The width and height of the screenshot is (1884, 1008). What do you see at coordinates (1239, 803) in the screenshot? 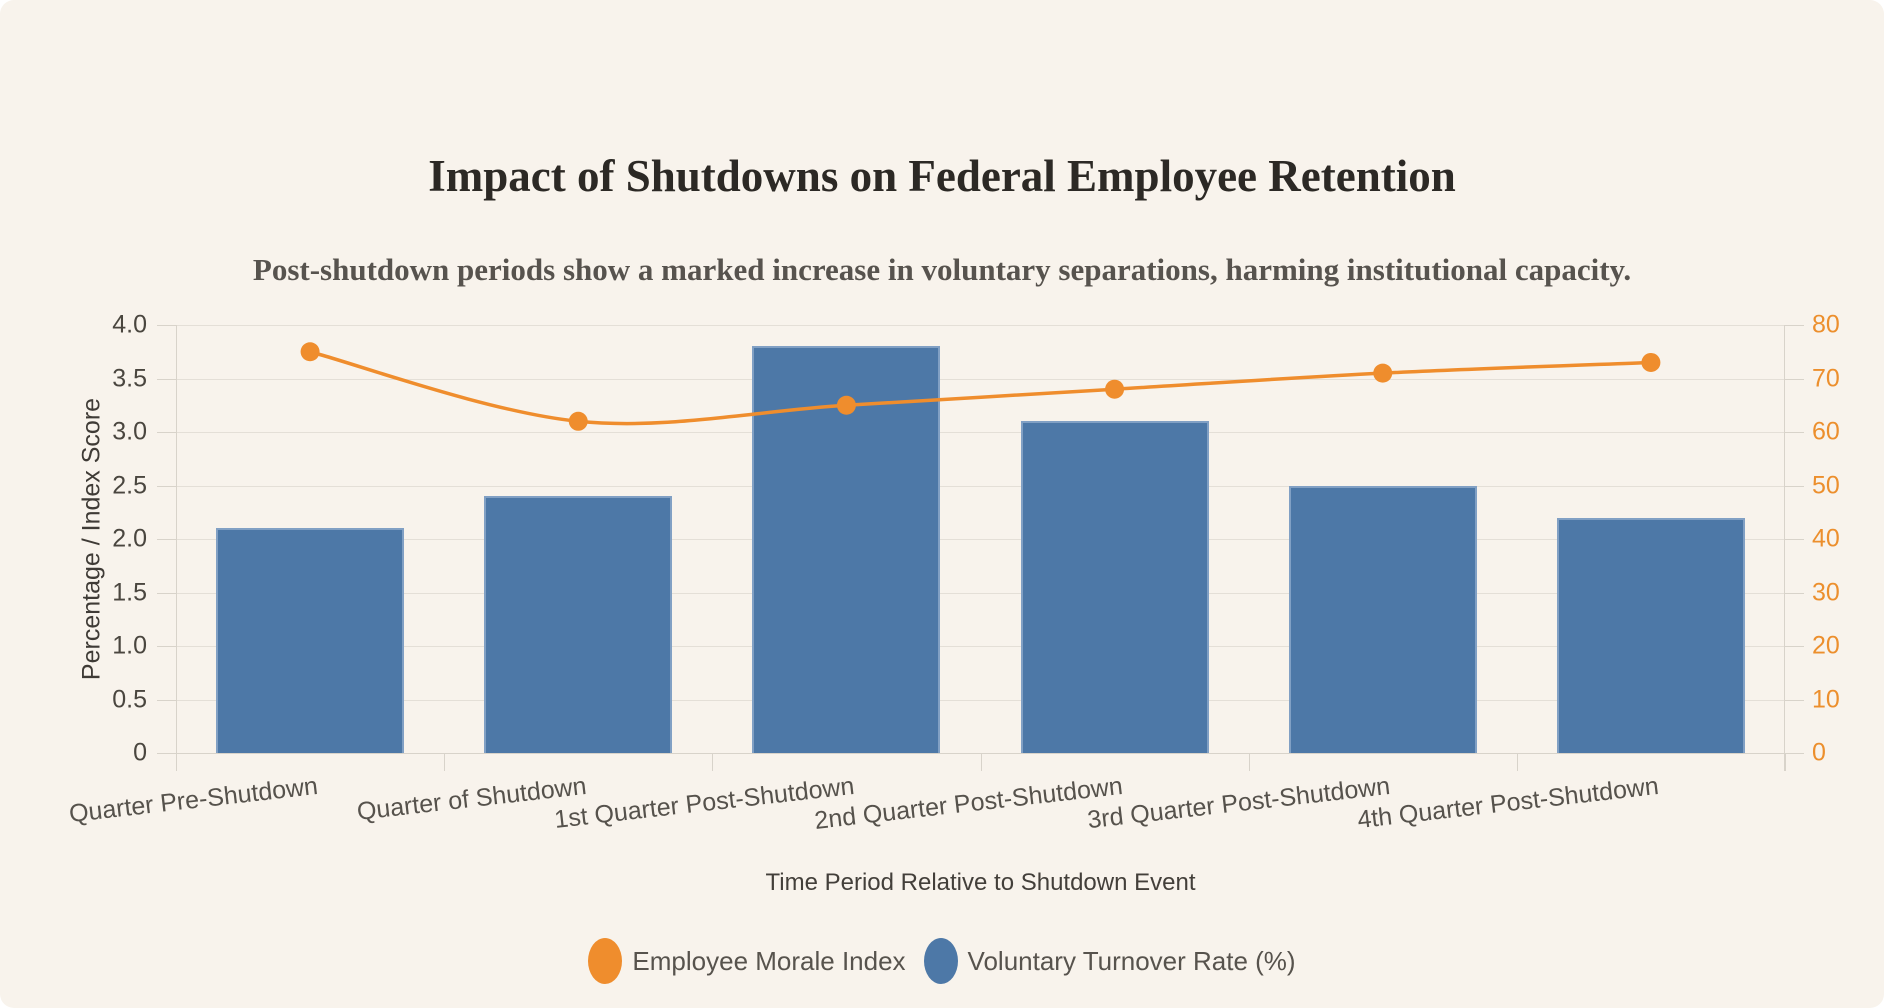
I see `x-category-label: 3rd Quarter Post-Shutdown` at bounding box center [1239, 803].